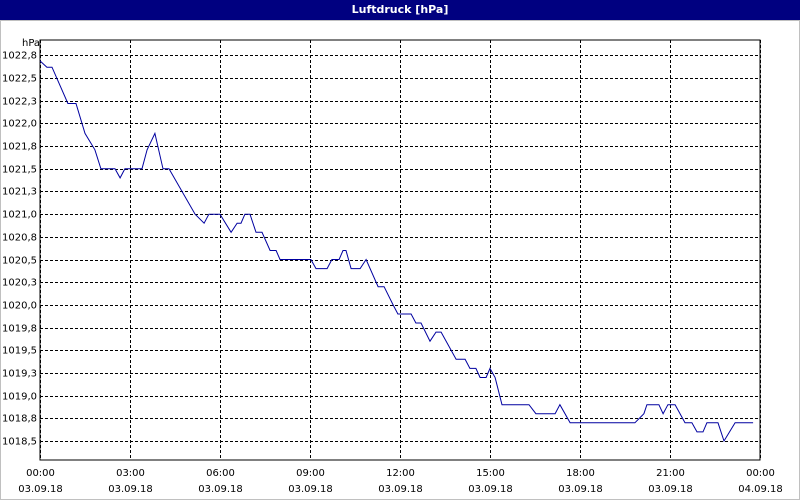 The image size is (800, 500). Describe the element at coordinates (19, 261) in the screenshot. I see `y-tick-label: 1020,5` at that location.